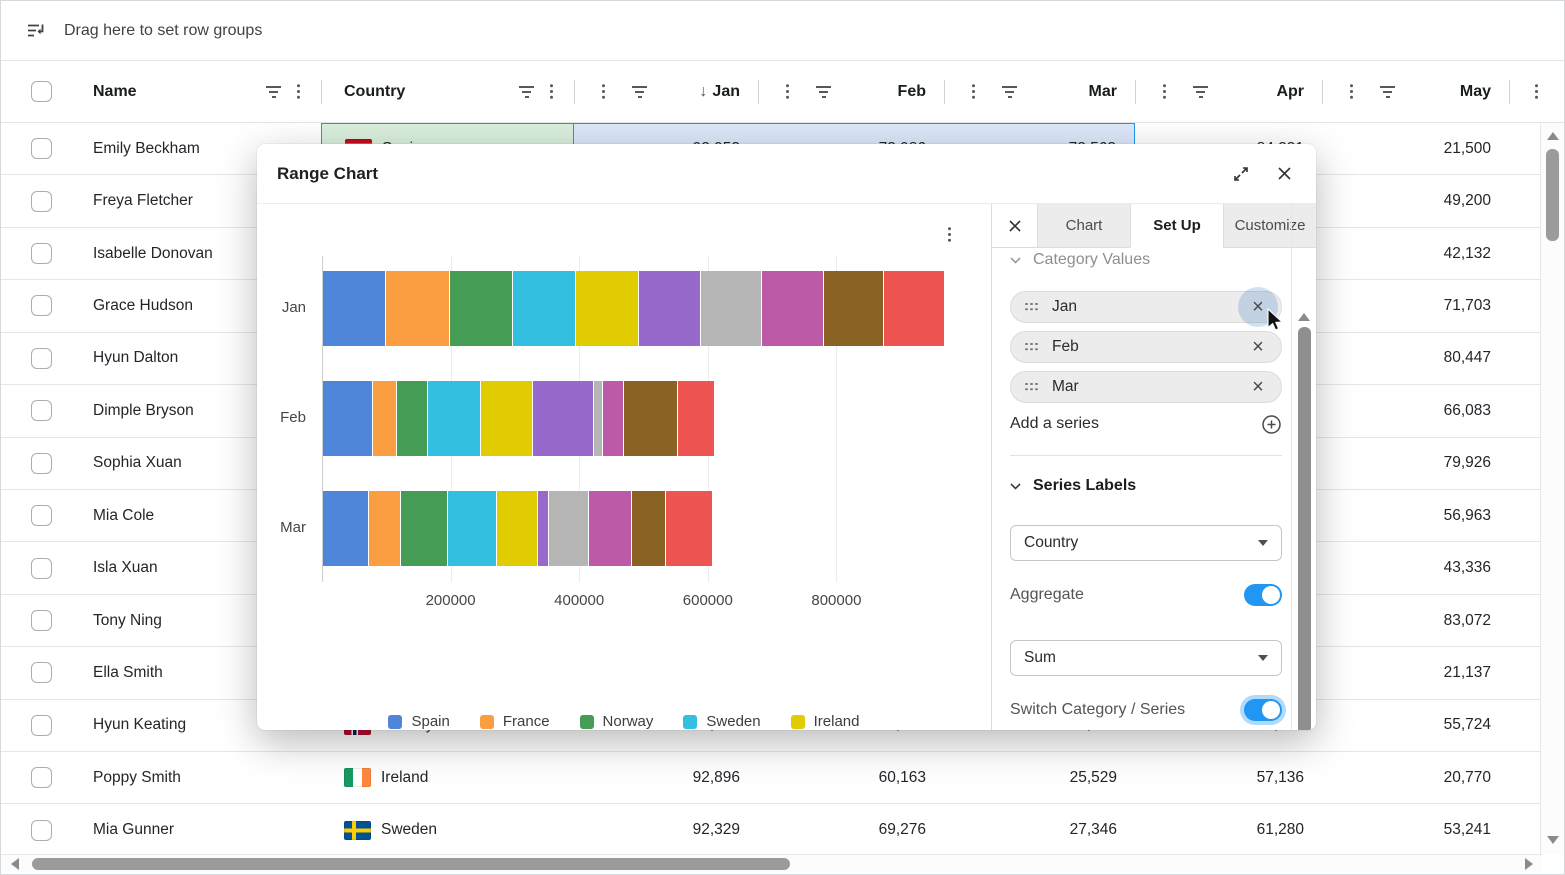 This screenshot has height=875, width=1565. I want to click on series-labels-section-header: Series Labels, so click(1146, 486).